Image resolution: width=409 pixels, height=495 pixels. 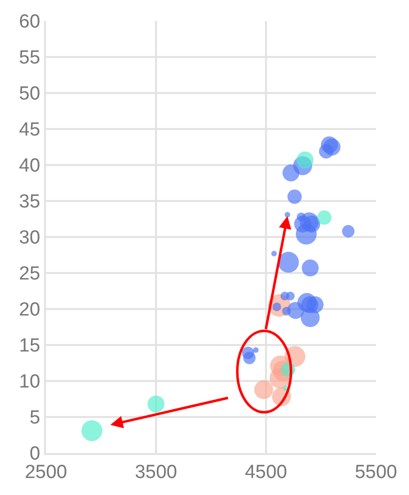 I want to click on y-tick-label: 40, so click(x=29, y=166).